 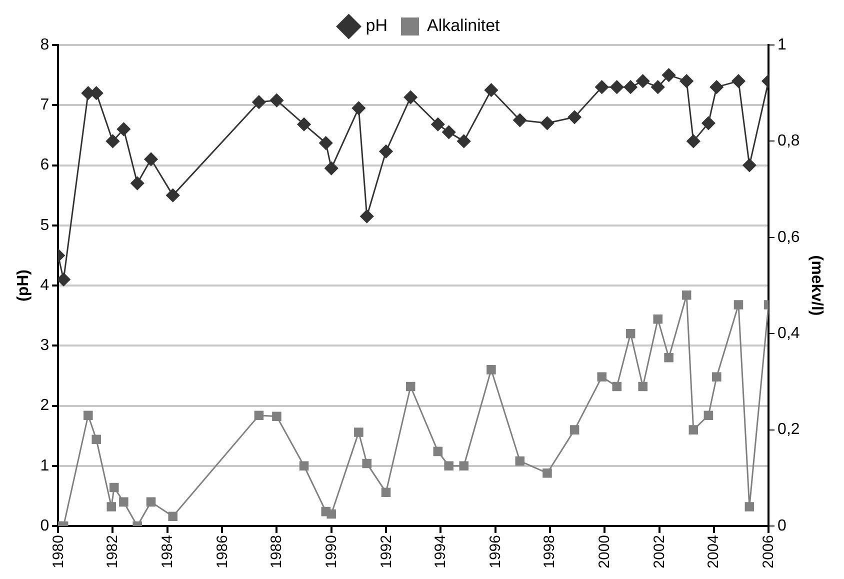 I want to click on x-tick-label: 1980, so click(x=58, y=551).